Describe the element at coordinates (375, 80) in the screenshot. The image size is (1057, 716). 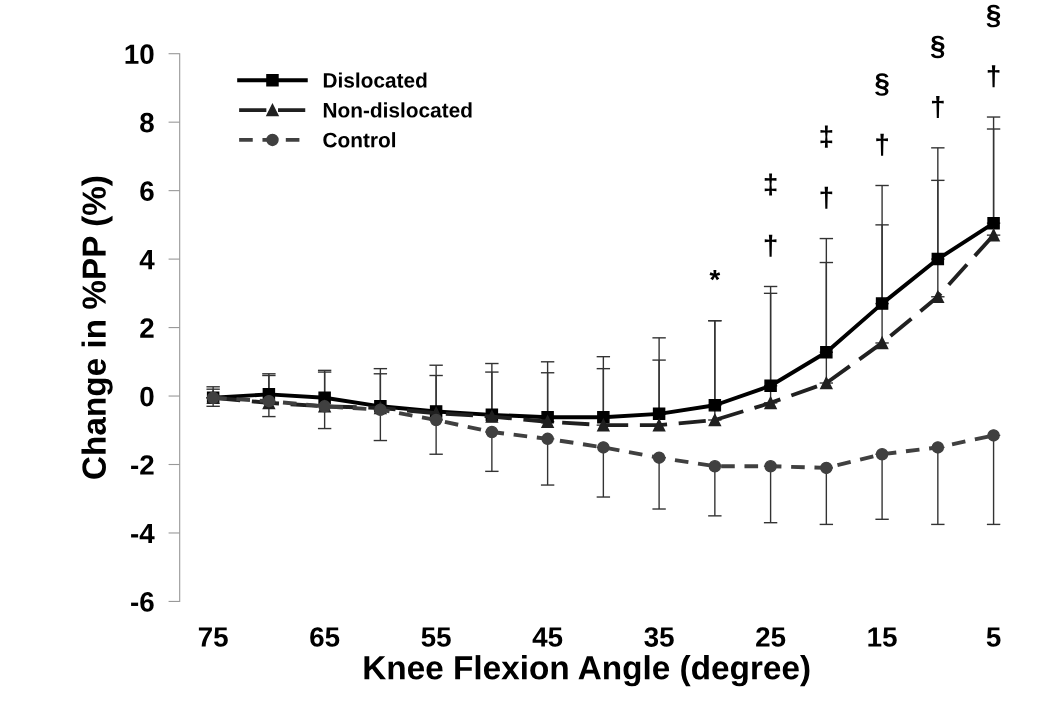
I see `legend-label: Dislocated` at that location.